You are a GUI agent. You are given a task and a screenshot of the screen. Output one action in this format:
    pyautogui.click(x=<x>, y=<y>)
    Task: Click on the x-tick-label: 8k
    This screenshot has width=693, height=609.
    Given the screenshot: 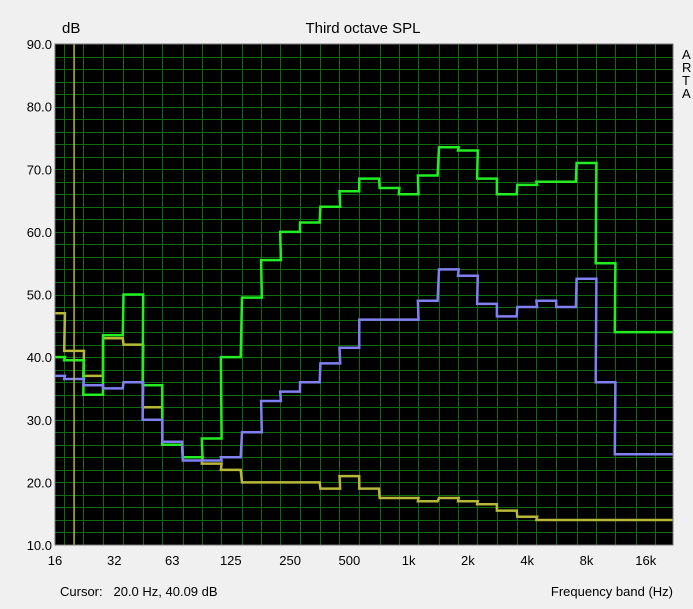 What is the action you would take?
    pyautogui.click(x=587, y=560)
    